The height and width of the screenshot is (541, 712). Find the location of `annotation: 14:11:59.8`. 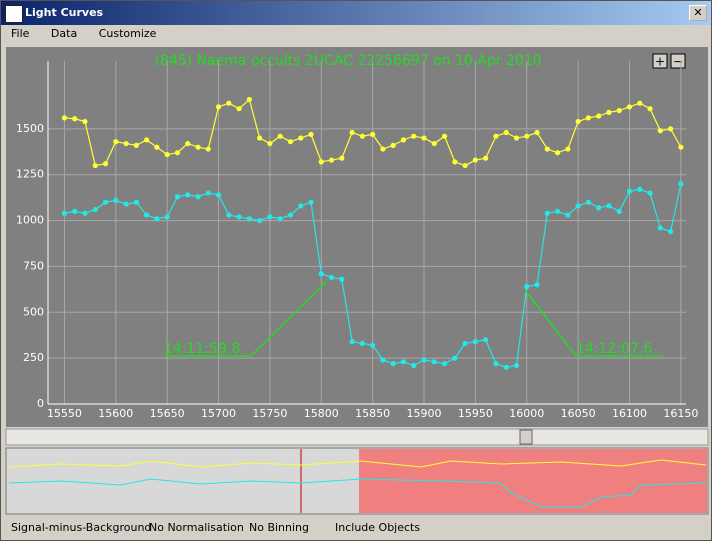

annotation: 14:11:59.8 is located at coordinates (202, 349).